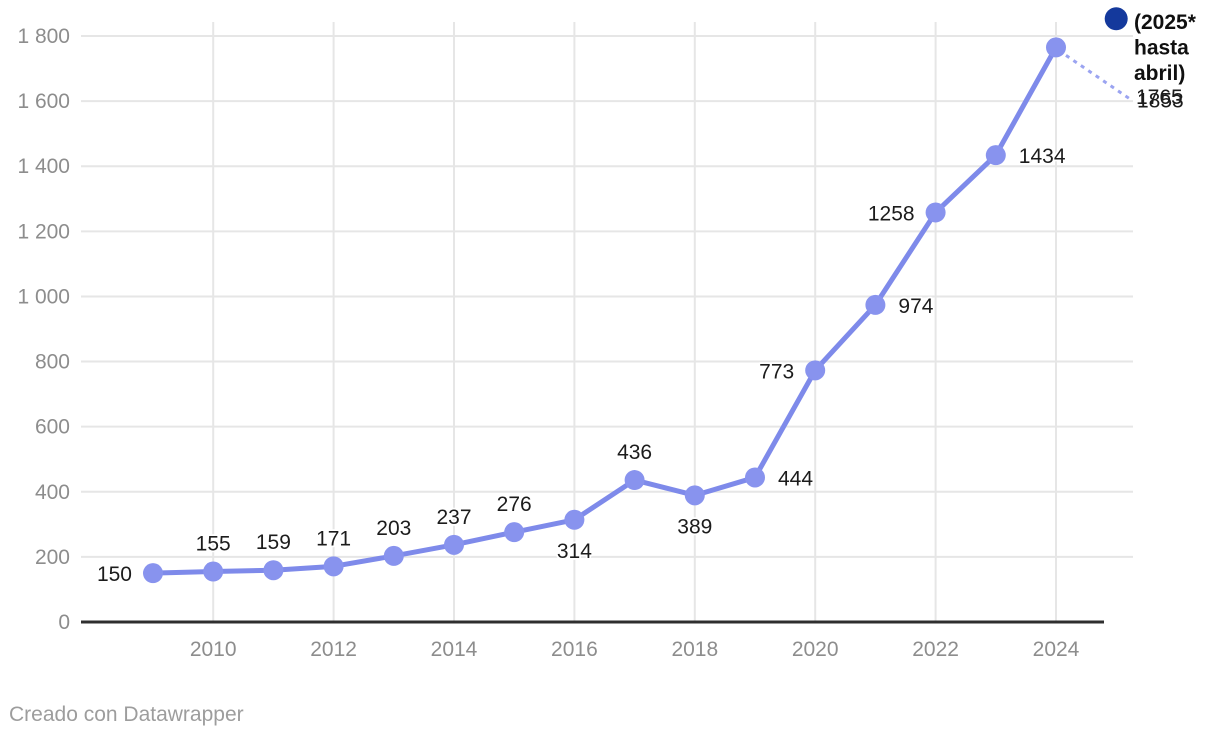 The image size is (1220, 738). I want to click on point-label-2021: 974, so click(915, 306).